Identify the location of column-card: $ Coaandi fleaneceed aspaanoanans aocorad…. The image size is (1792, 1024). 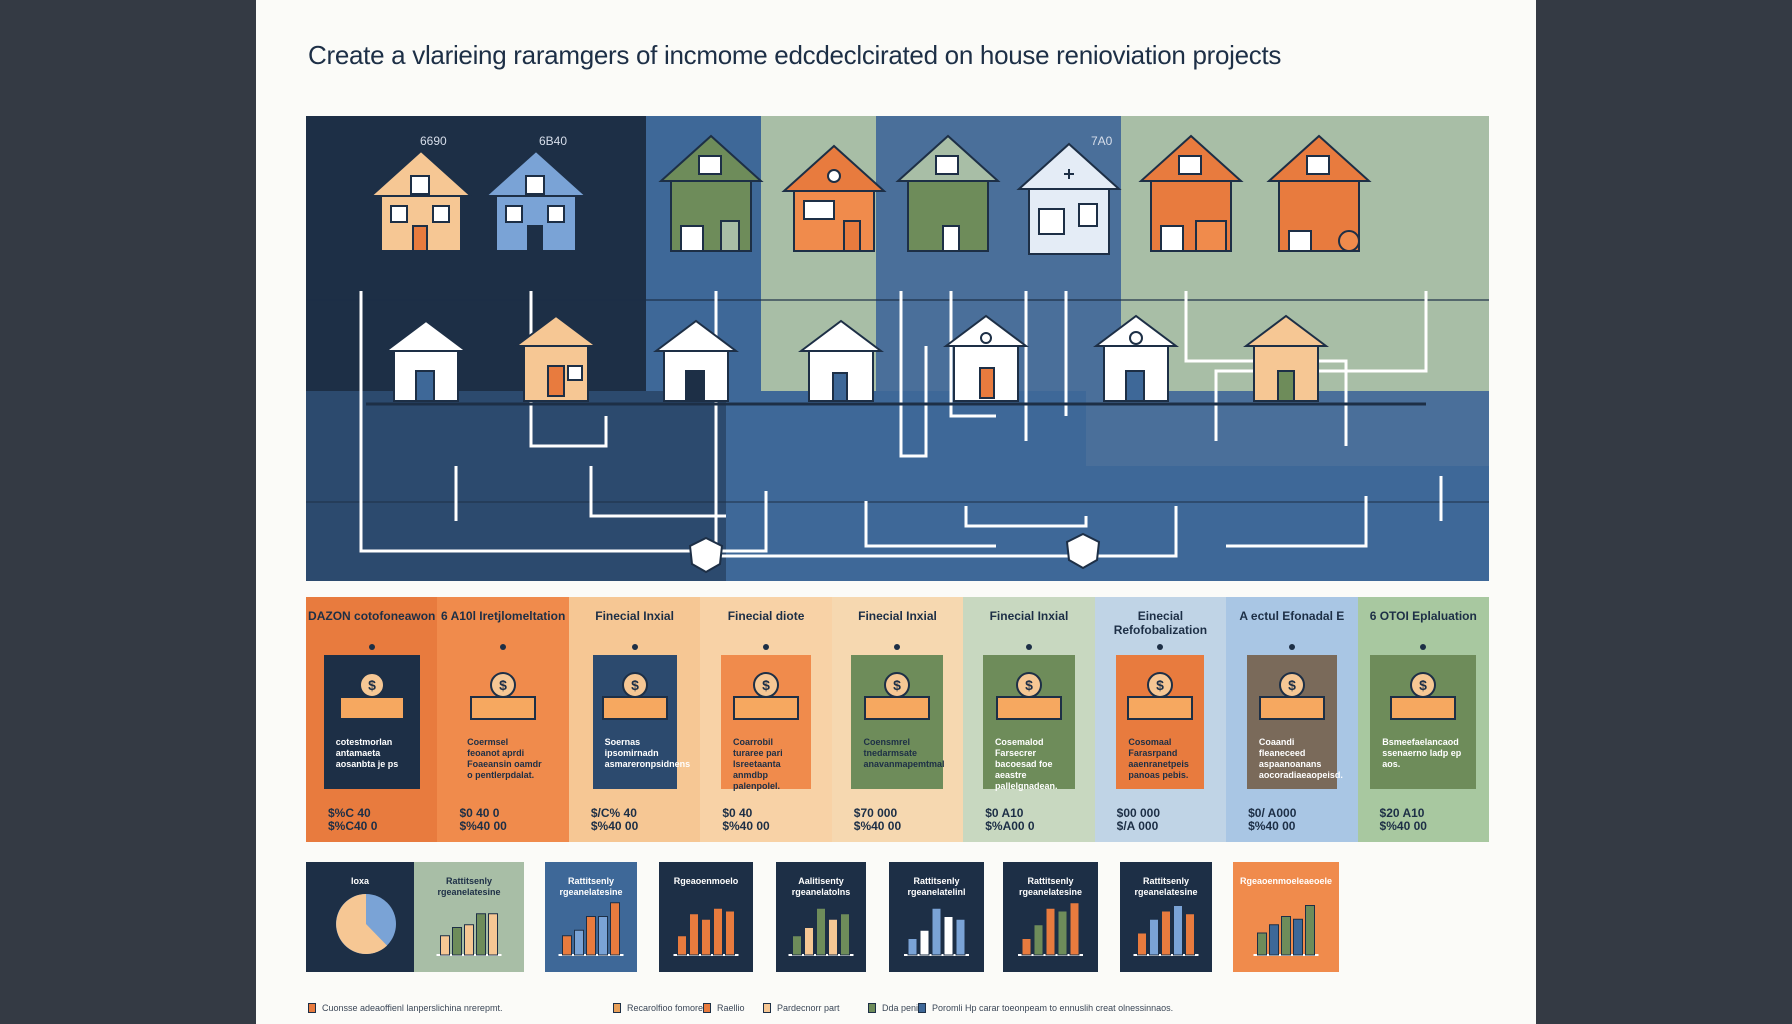
(1294, 722).